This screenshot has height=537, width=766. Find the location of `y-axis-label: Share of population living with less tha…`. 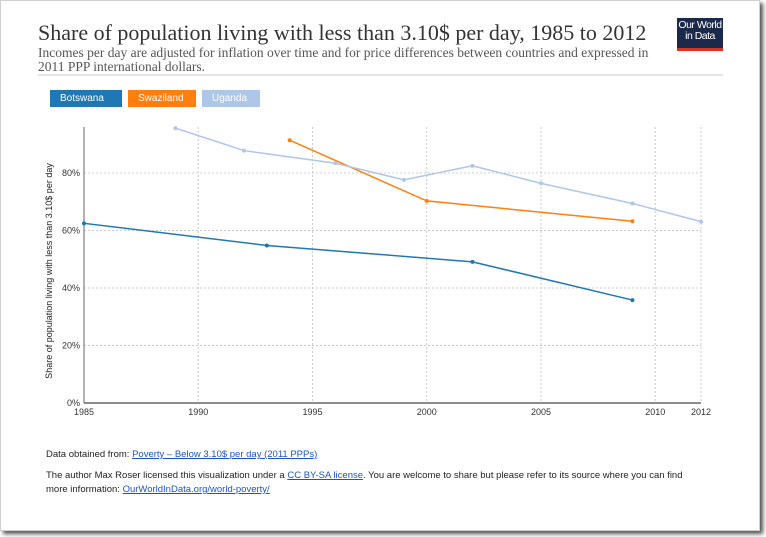

y-axis-label: Share of population living with less tha… is located at coordinates (49, 271).